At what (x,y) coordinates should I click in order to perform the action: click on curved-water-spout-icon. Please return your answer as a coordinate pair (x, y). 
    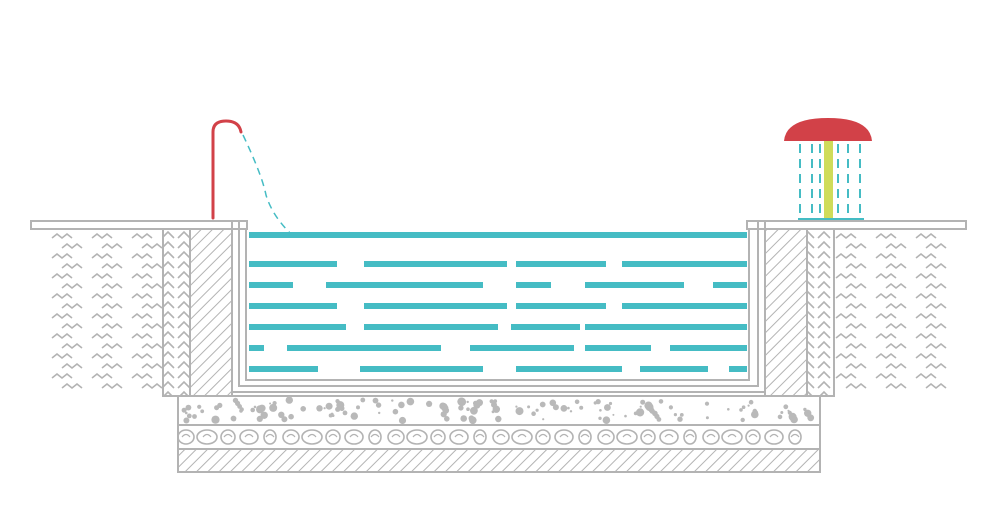
    Looking at the image, I should click on (251, 176).